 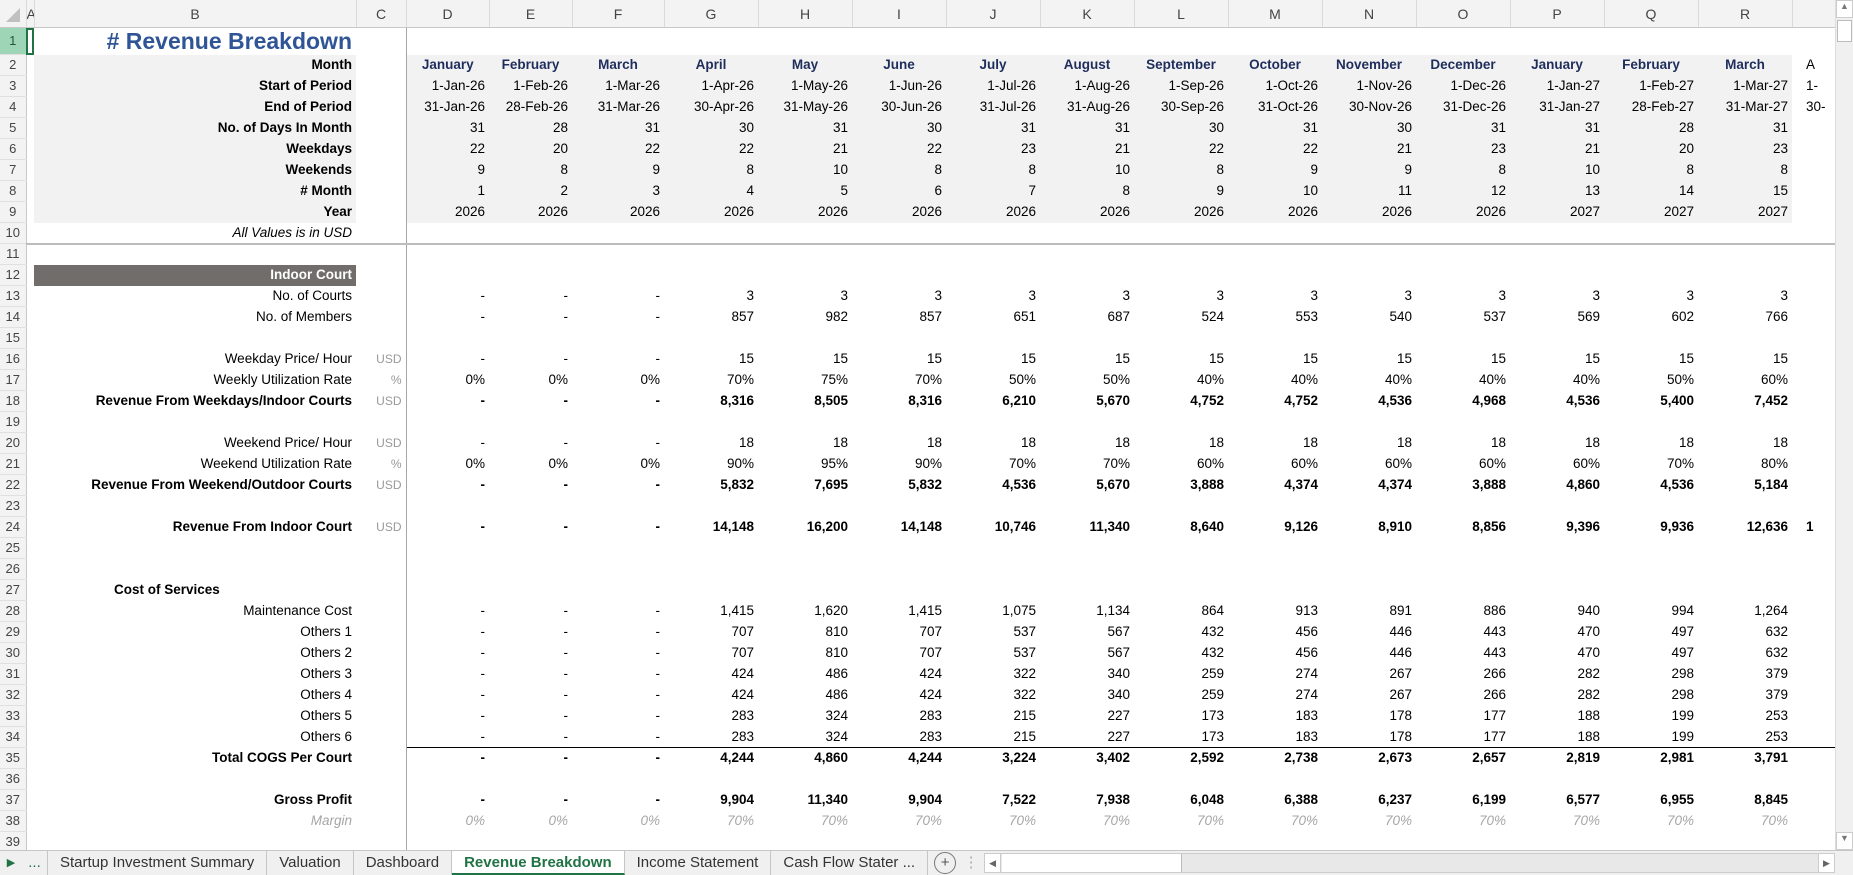 What do you see at coordinates (1776, 715) in the screenshot?
I see `value-cell: 253` at bounding box center [1776, 715].